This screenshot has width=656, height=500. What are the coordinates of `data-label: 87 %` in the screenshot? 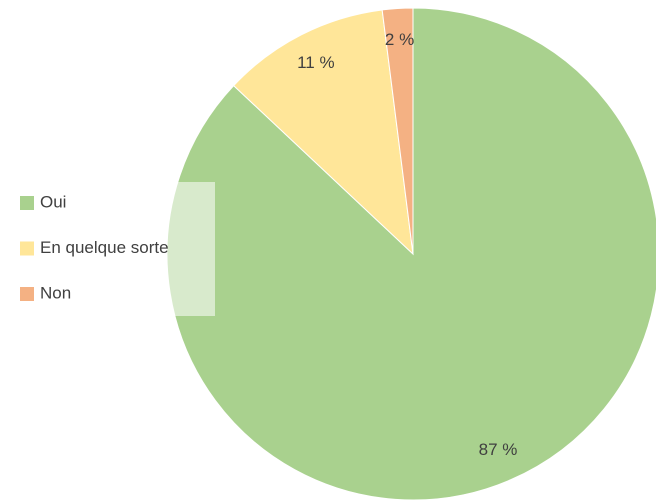 It's located at (498, 449).